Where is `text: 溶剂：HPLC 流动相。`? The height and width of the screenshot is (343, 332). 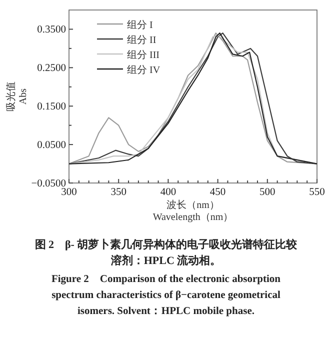
text: 溶剂：HPLC 流动相。 is located at coordinates (166, 260).